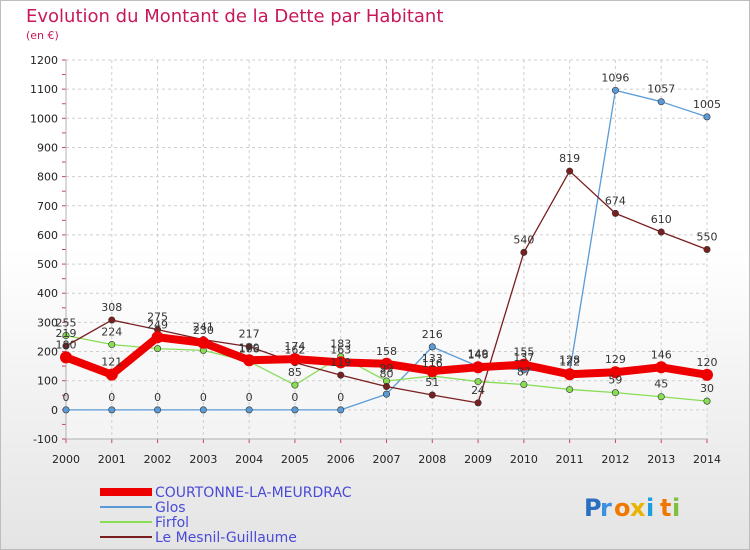 The height and width of the screenshot is (550, 750). I want to click on data-label: 122, so click(569, 361).